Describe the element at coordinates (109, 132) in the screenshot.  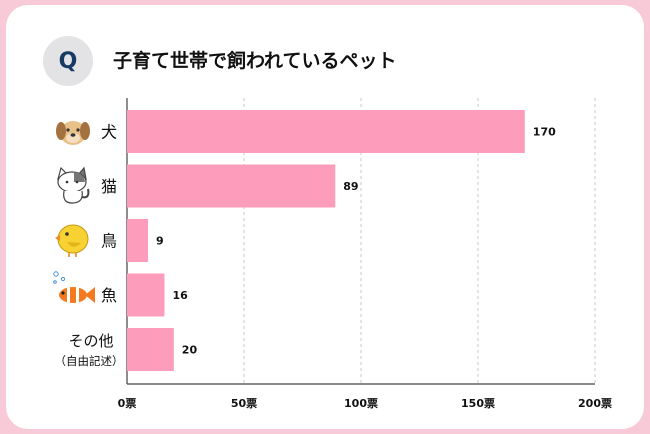
I see `category-label: 犬` at that location.